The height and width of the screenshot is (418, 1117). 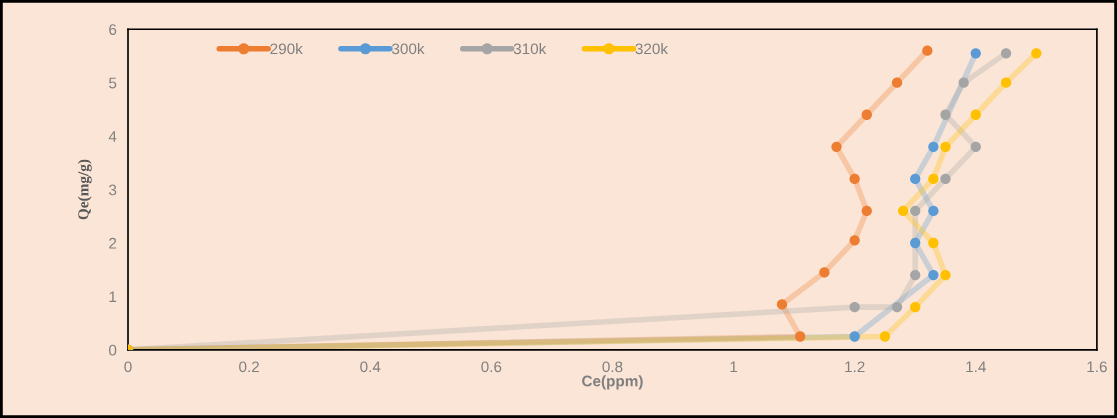 What do you see at coordinates (612, 382) in the screenshot?
I see `x-axis-title: Ce(ppm)` at bounding box center [612, 382].